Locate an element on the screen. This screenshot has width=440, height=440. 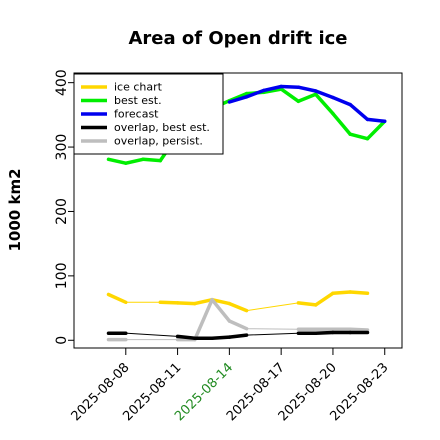
series-forecast is located at coordinates (307, 104).